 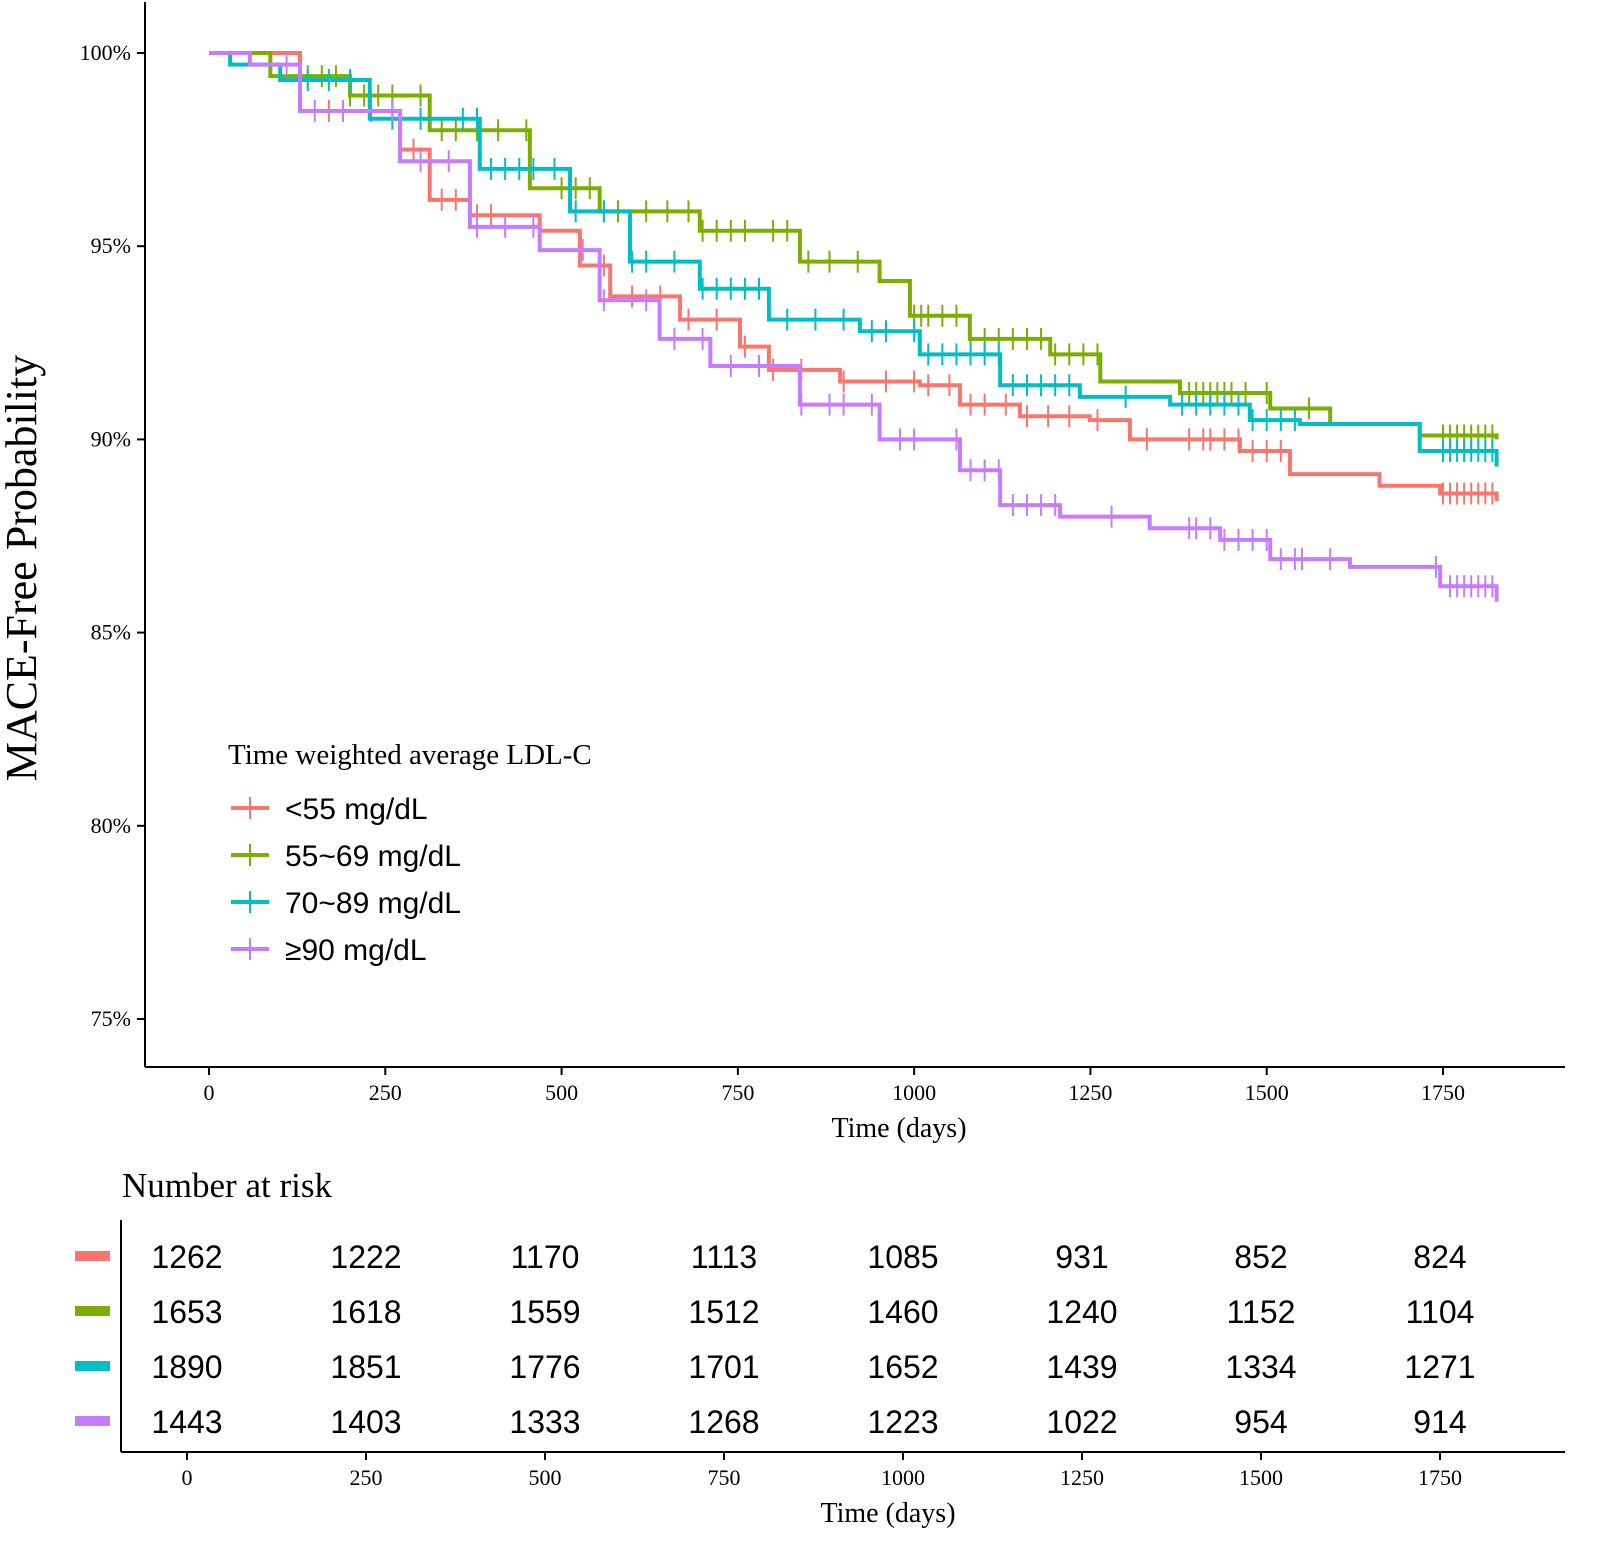 I want to click on risk-count: 1268, so click(x=723, y=1422).